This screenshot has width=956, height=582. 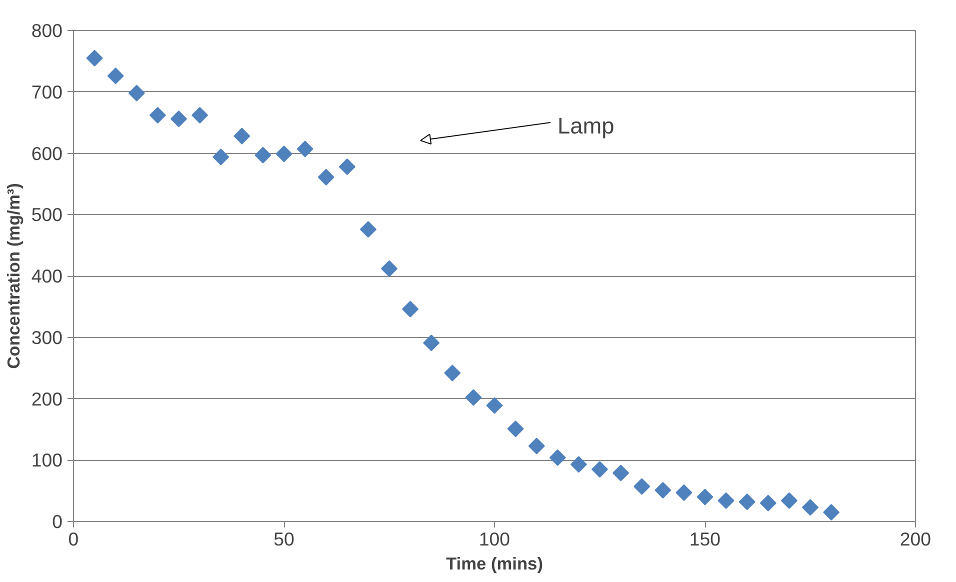 What do you see at coordinates (47, 91) in the screenshot?
I see `y-tick-label: 700` at bounding box center [47, 91].